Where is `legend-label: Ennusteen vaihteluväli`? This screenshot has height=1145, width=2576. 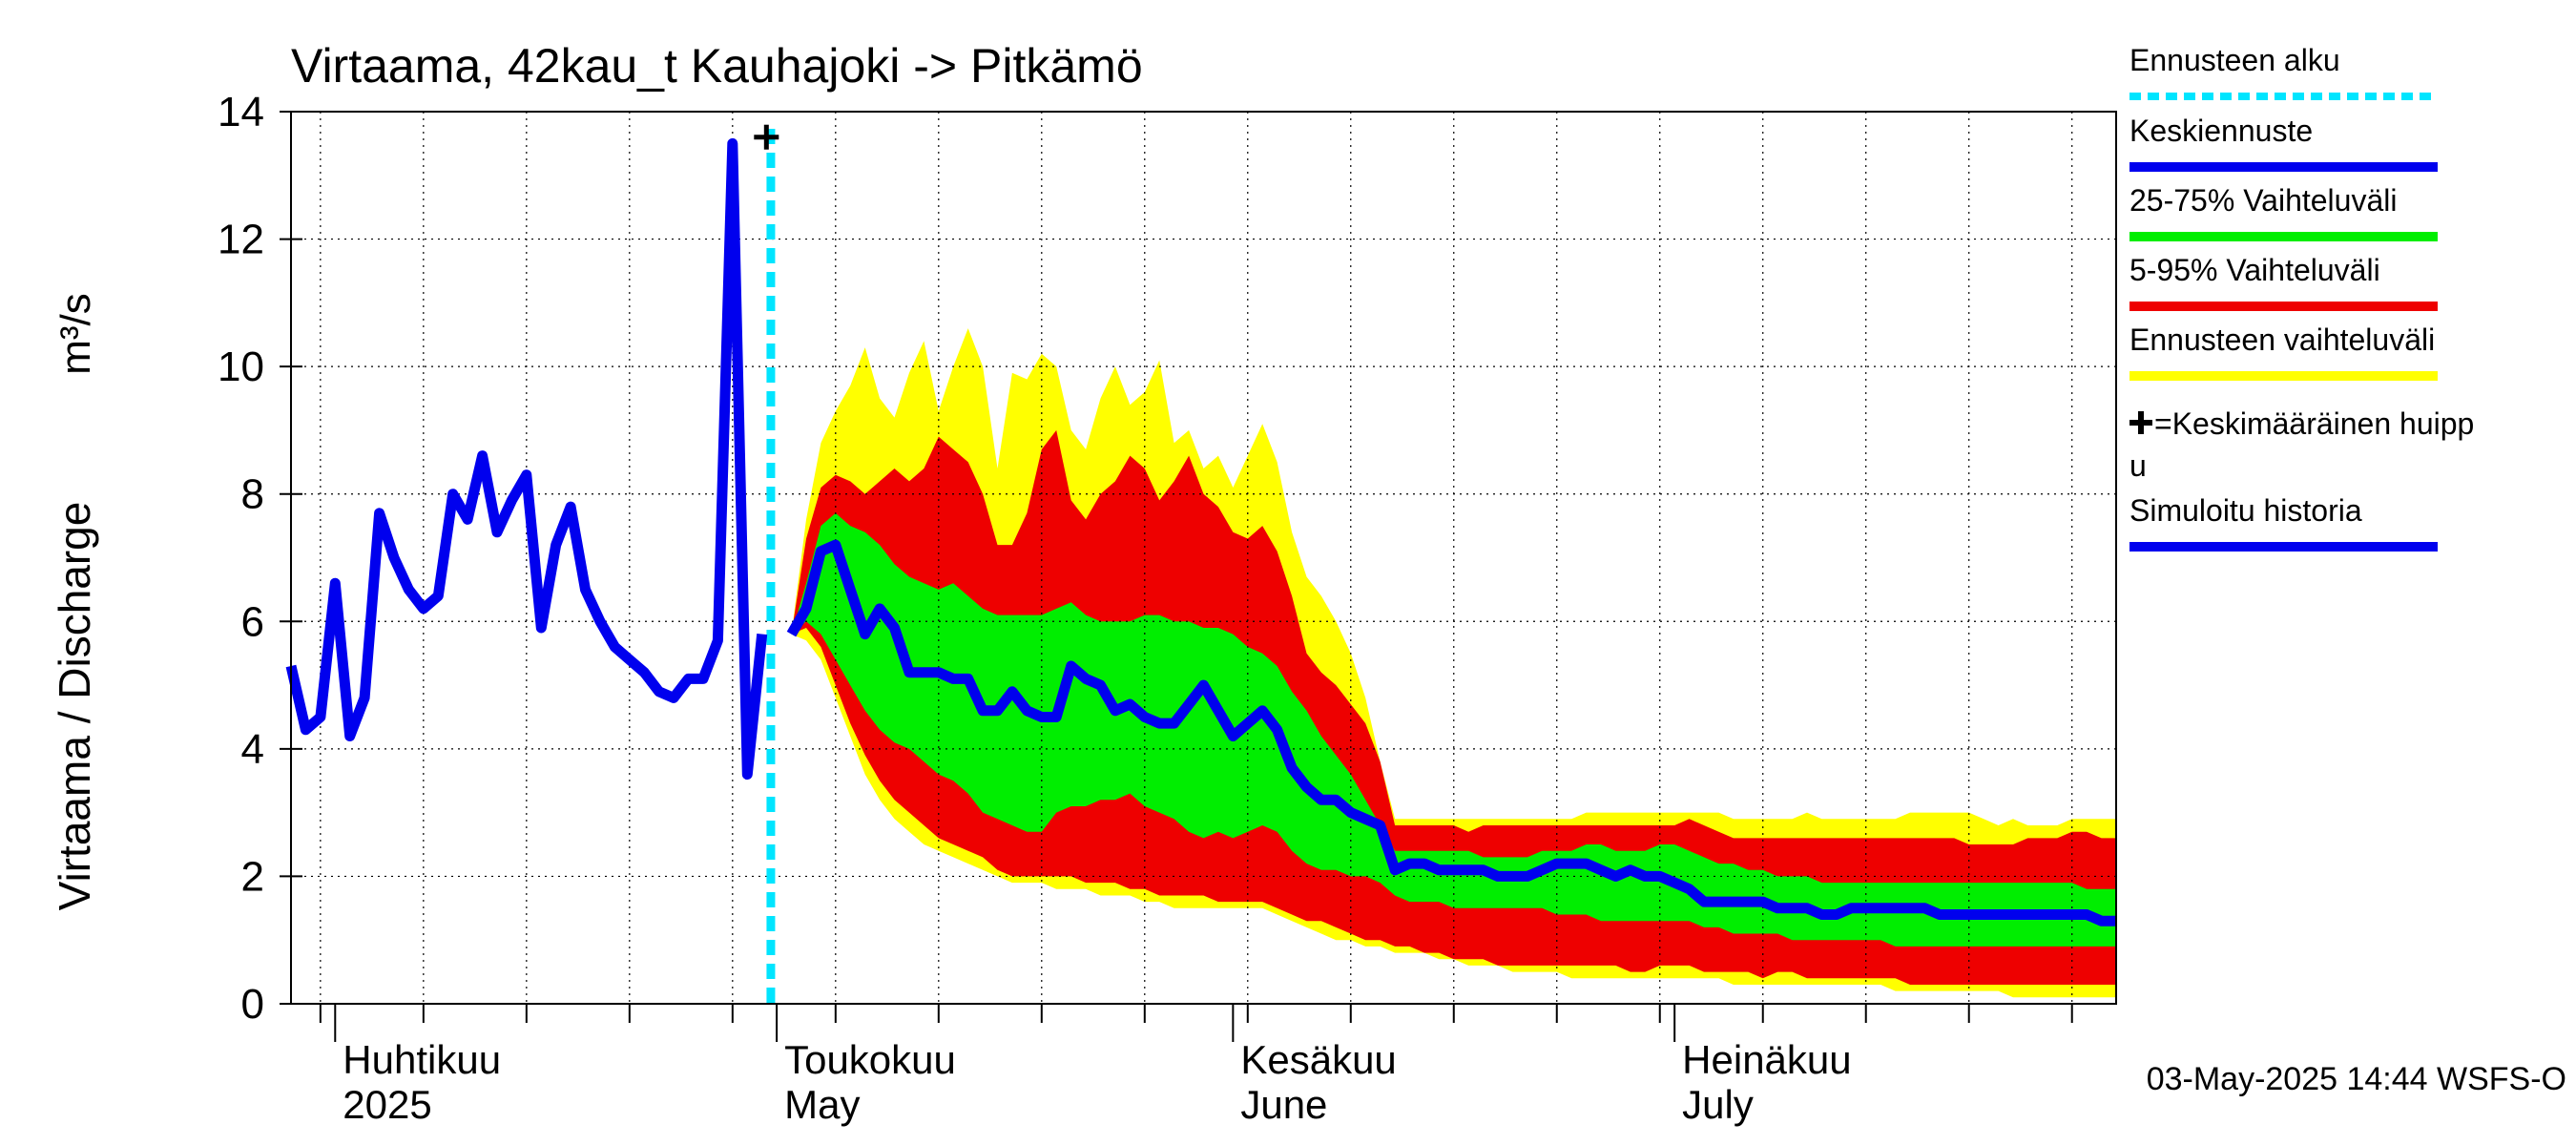
legend-label: Ennusteen vaihteluväli is located at coordinates (2282, 340).